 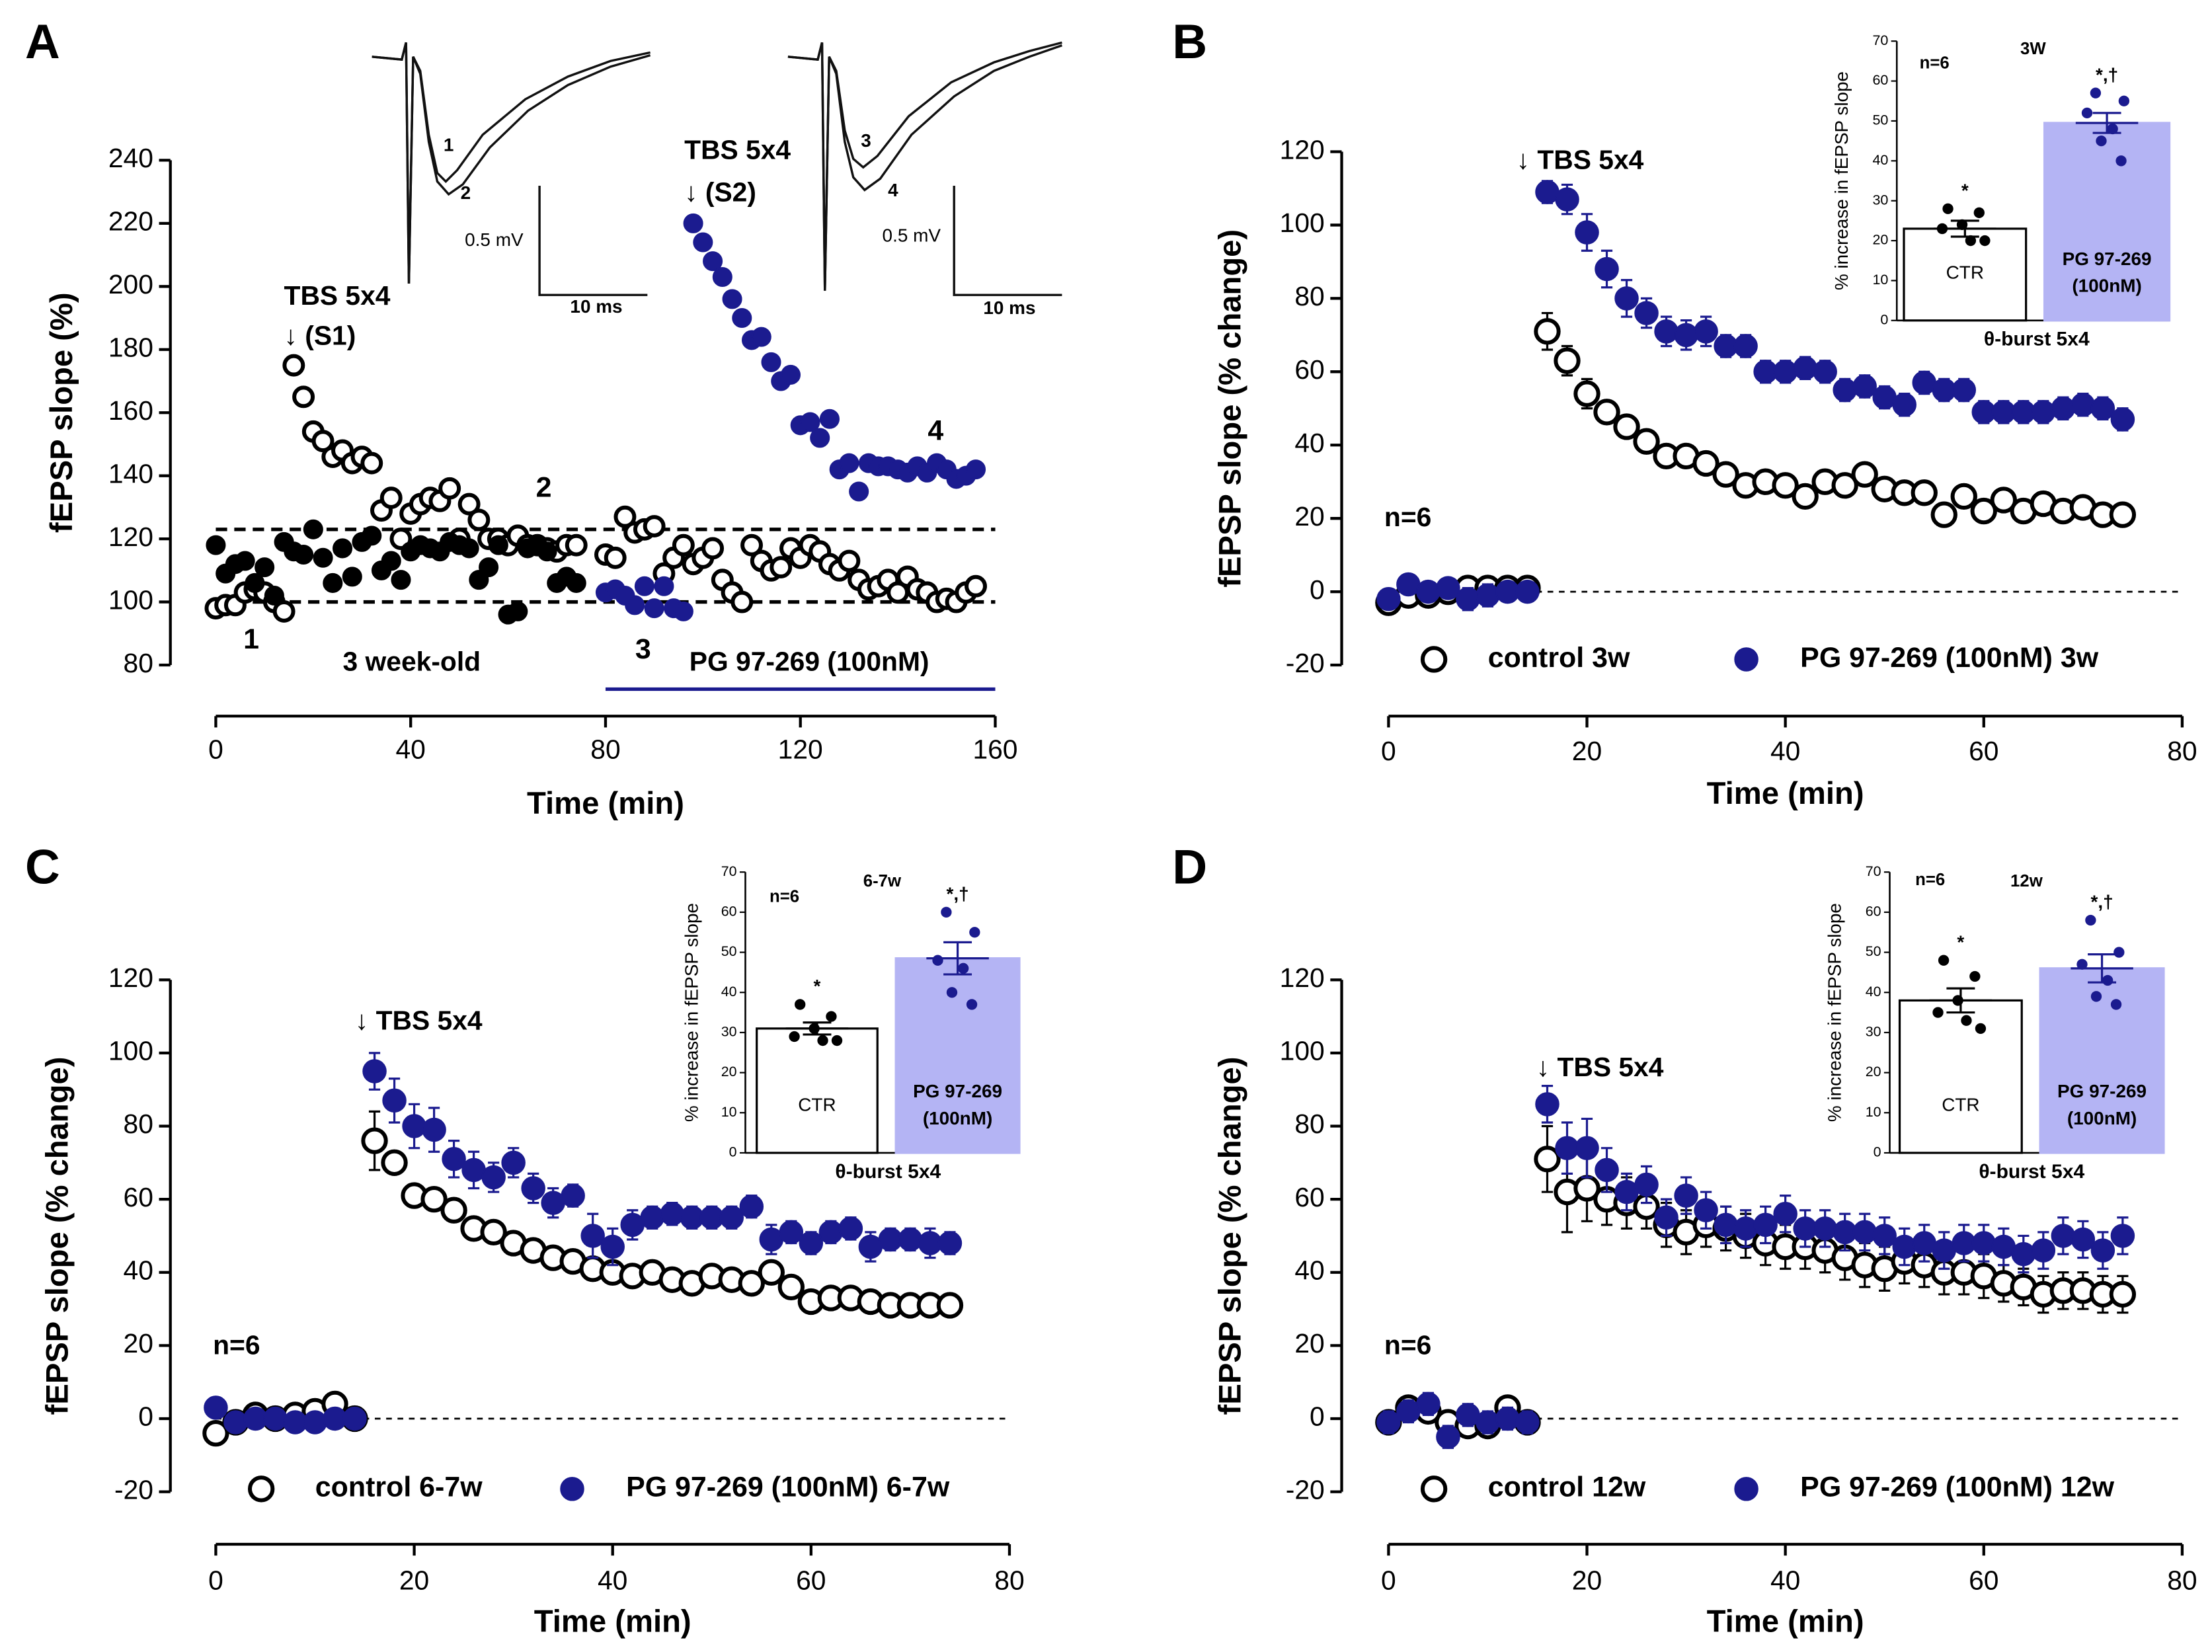 I want to click on annotation: n=6, so click(x=1935, y=63).